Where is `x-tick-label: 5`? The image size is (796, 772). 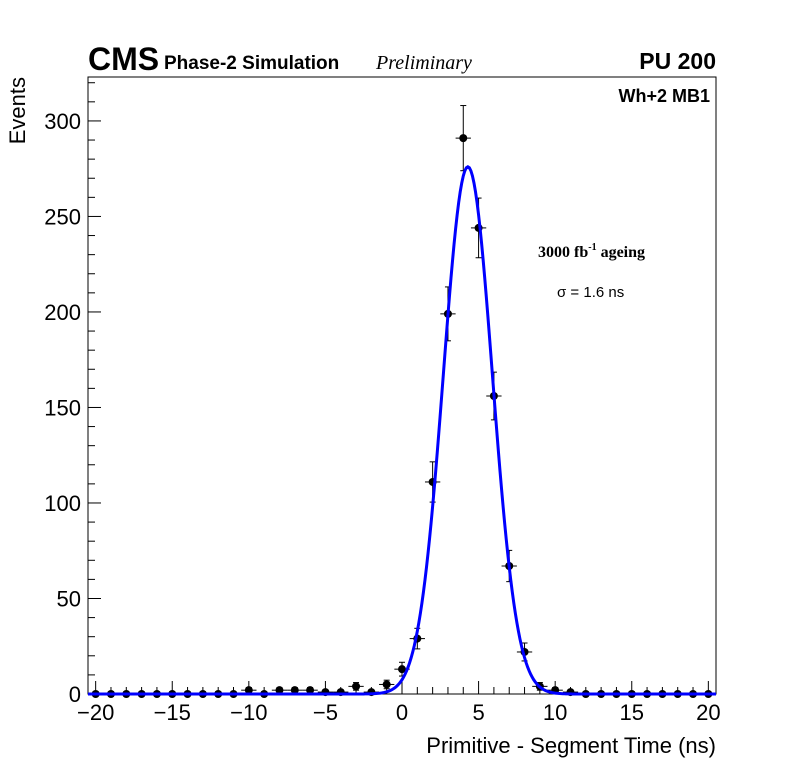 x-tick-label: 5 is located at coordinates (478, 712).